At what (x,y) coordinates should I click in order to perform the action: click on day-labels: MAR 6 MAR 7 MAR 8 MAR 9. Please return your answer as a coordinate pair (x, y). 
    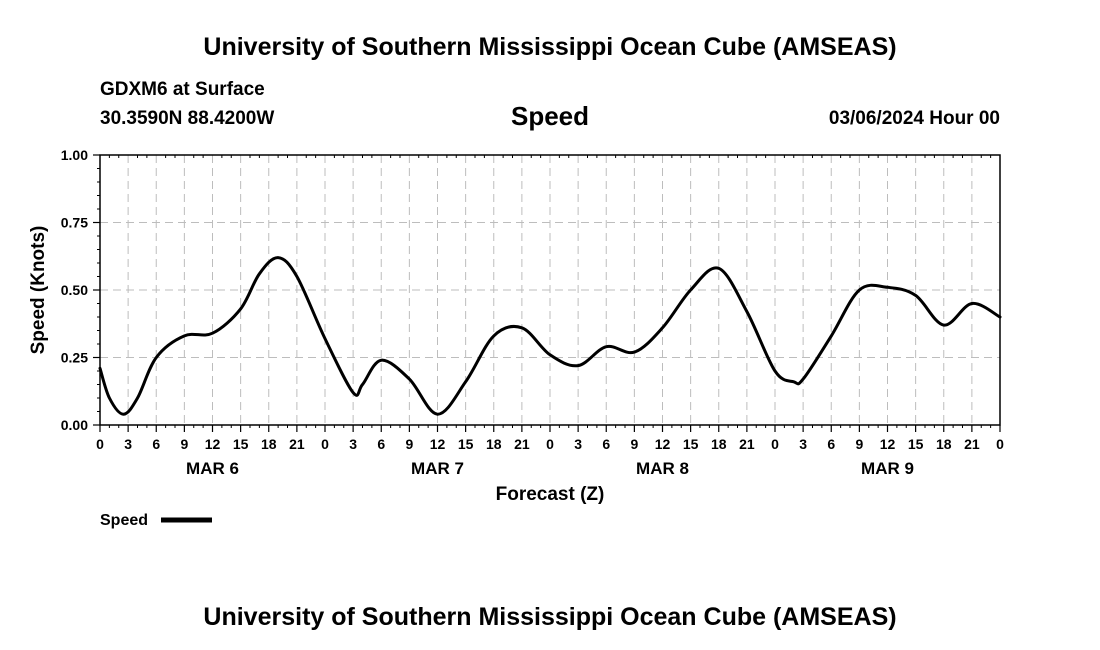
    Looking at the image, I should click on (550, 468).